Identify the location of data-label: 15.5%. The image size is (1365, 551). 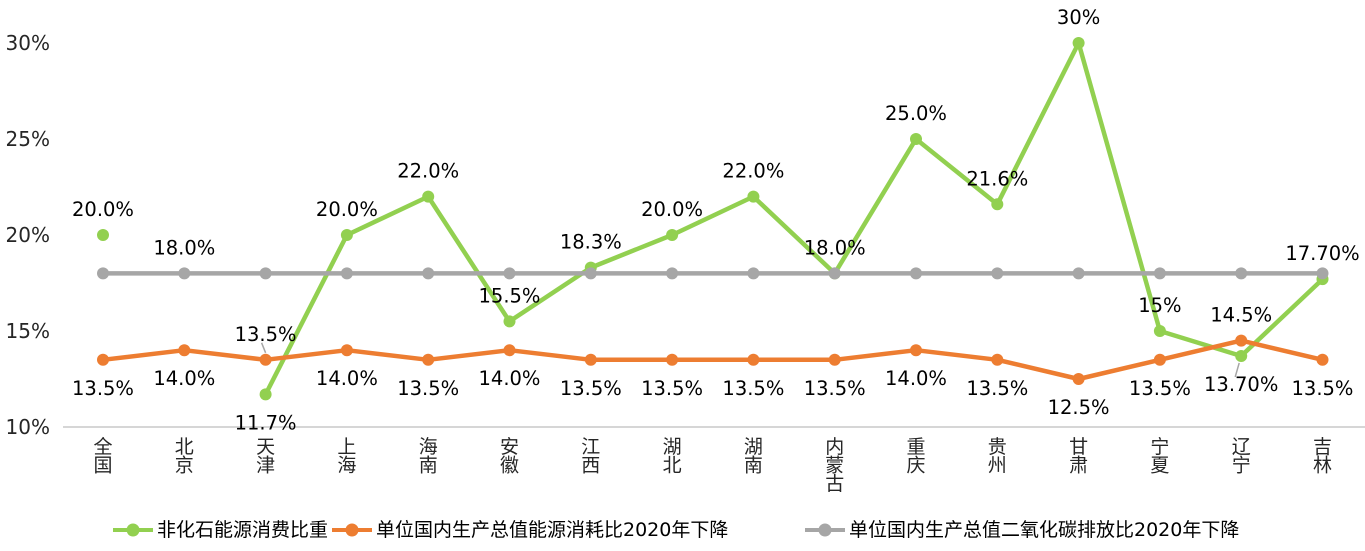
(510, 295).